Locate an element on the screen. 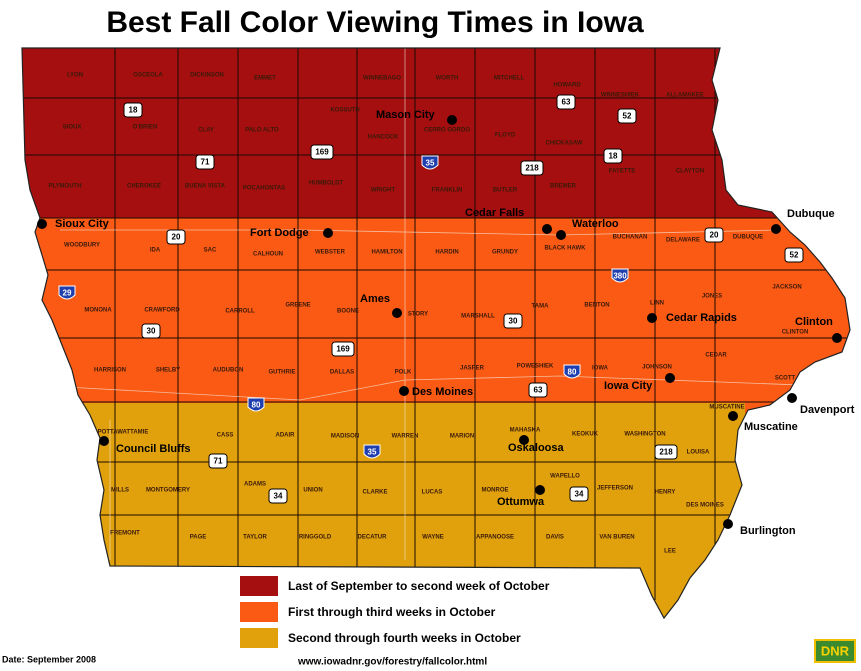 This screenshot has width=861, height=671. county-label: KEOKUK is located at coordinates (585, 435).